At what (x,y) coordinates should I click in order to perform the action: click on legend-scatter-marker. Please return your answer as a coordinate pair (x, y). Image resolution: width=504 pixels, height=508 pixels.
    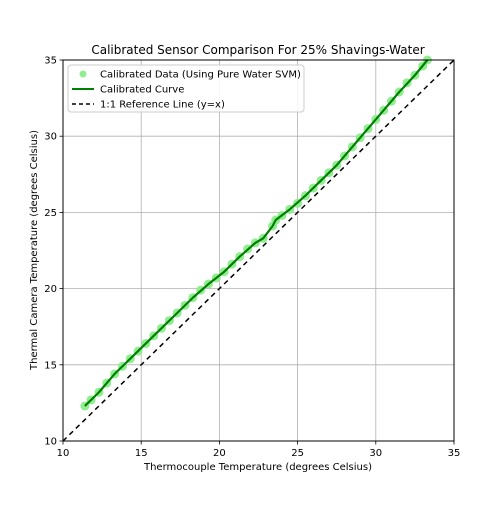
    Looking at the image, I should click on (83, 74).